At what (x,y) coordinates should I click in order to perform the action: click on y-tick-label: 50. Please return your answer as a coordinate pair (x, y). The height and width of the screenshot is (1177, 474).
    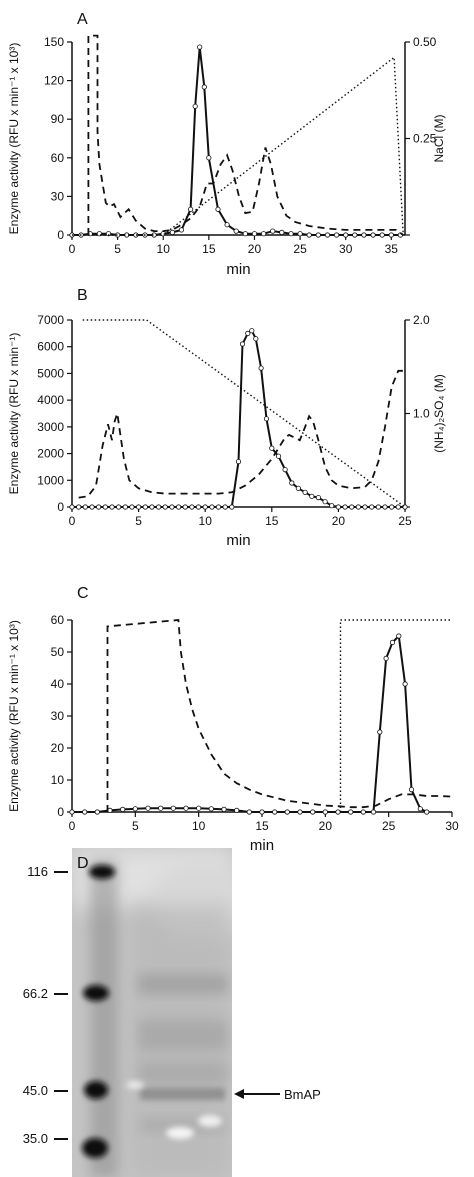
    Looking at the image, I should click on (58, 652).